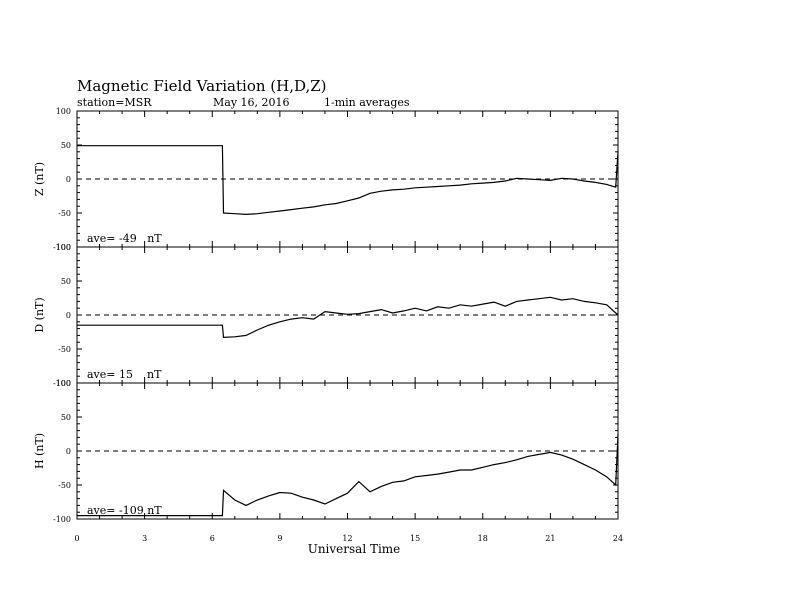 This screenshot has width=792, height=612. I want to click on d-series-line, so click(348, 317).